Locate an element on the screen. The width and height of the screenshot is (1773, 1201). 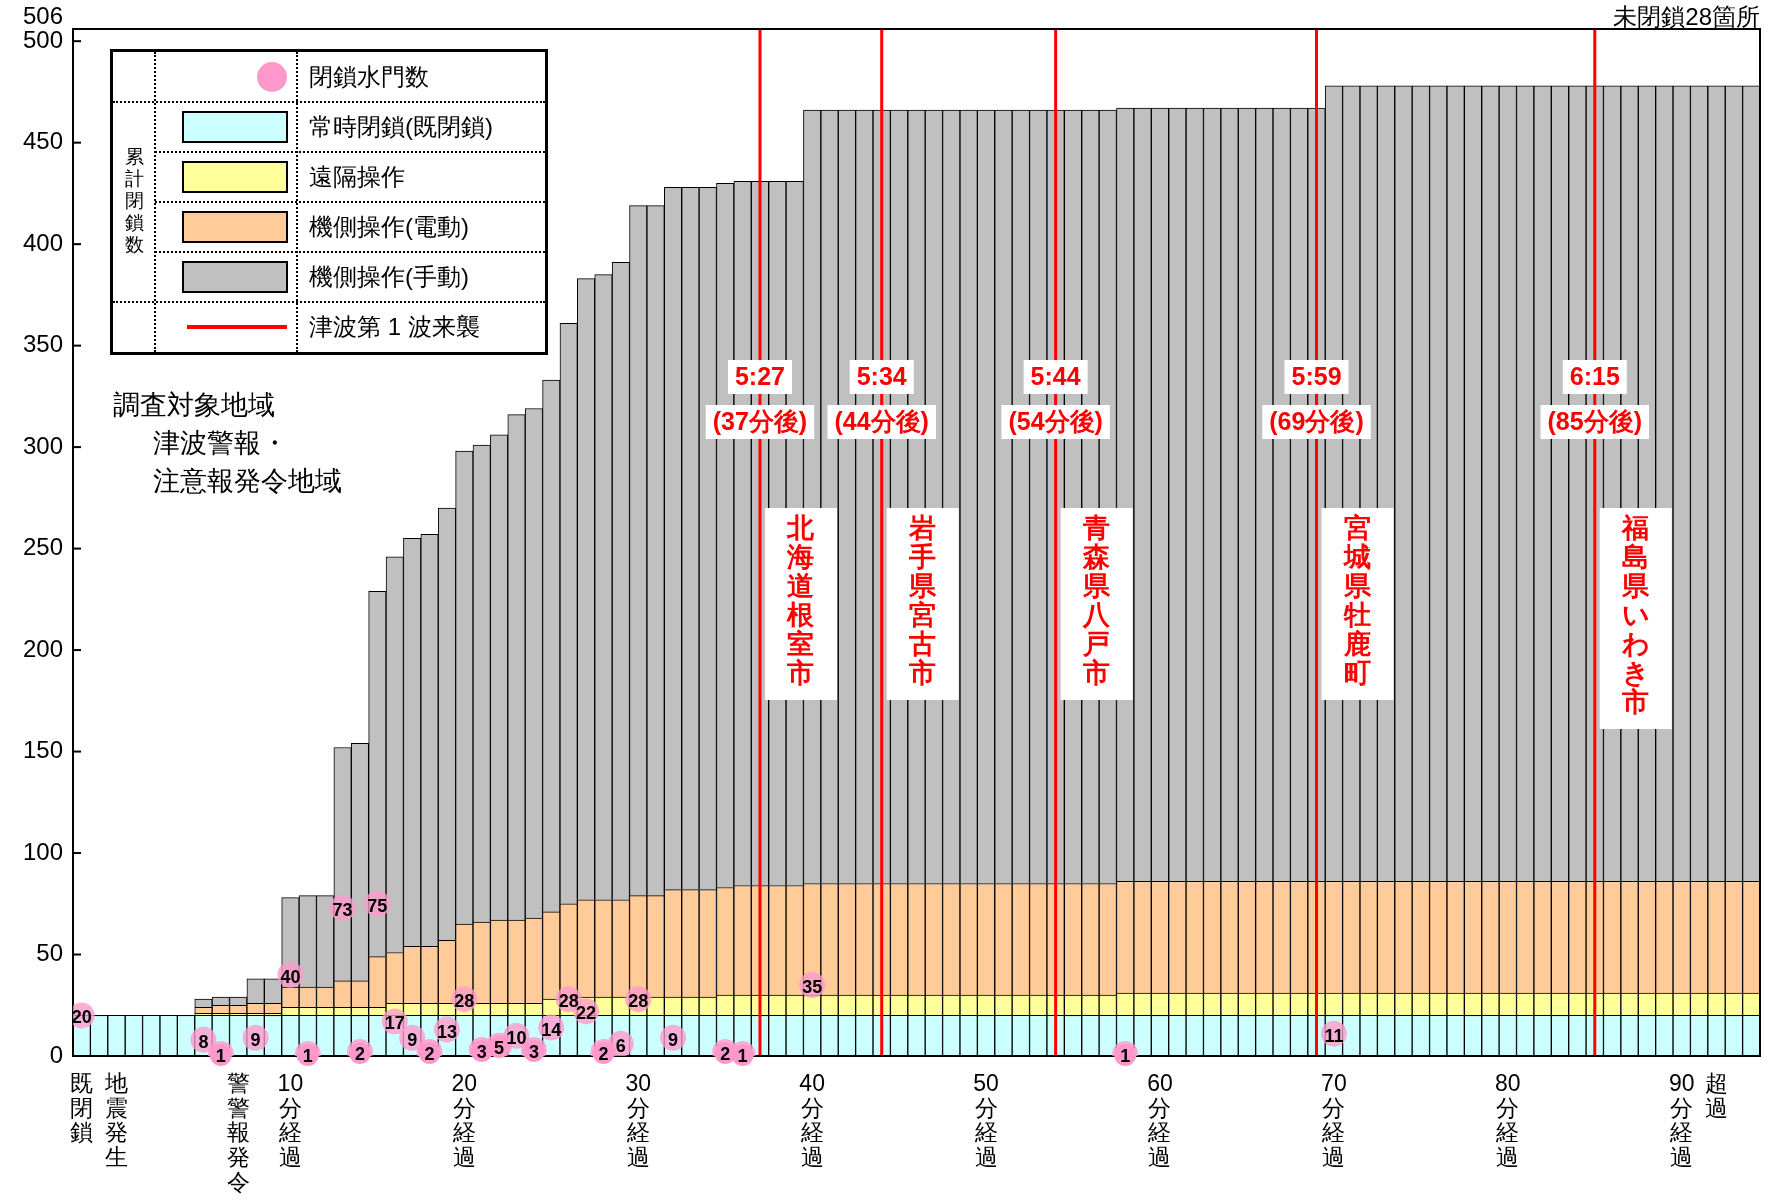
data-label: 75 is located at coordinates (377, 905).